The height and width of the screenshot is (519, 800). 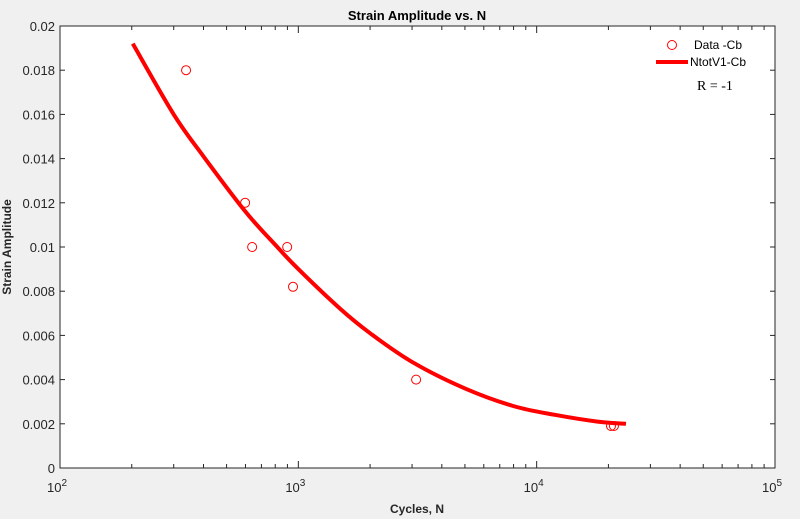 I want to click on x-tick-label: 10⁴, so click(x=534, y=486).